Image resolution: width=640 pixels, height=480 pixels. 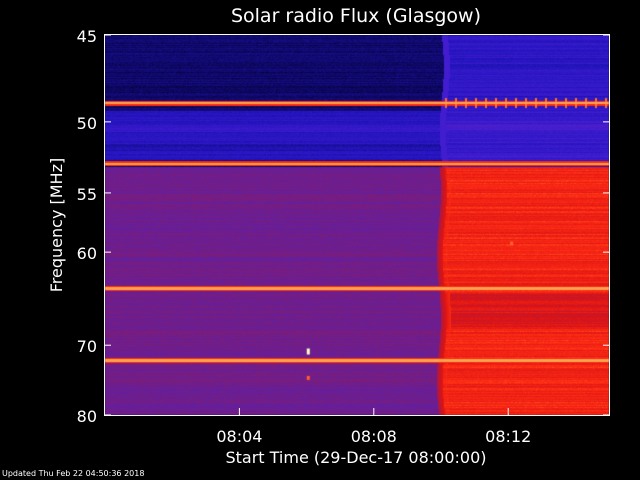 What do you see at coordinates (87, 194) in the screenshot?
I see `y-tick-label: 55` at bounding box center [87, 194].